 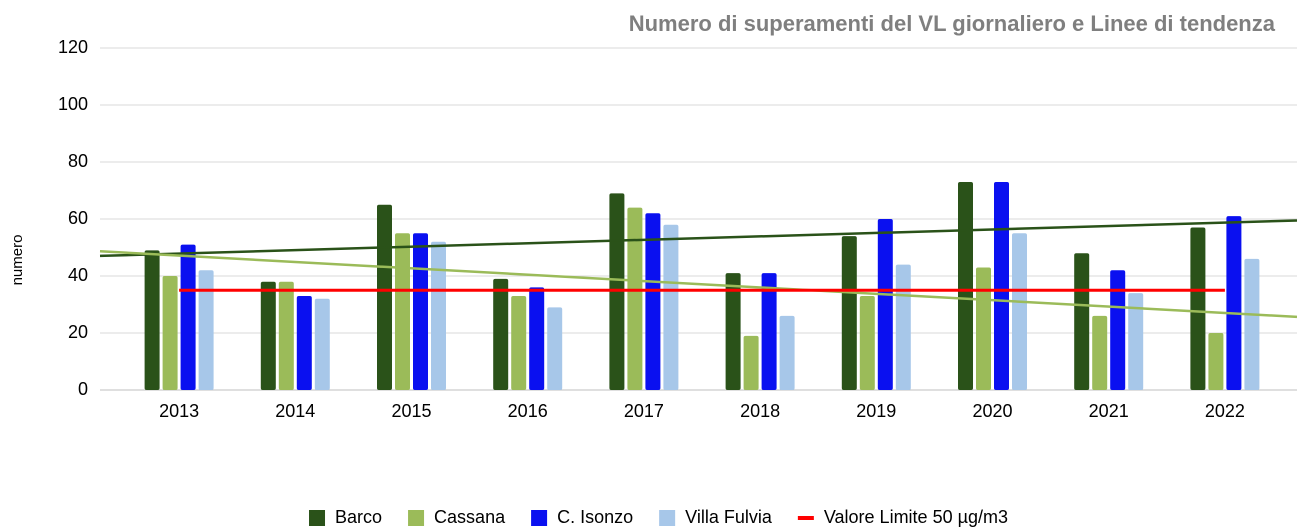 I want to click on x-tick-label: 2014, so click(x=295, y=411).